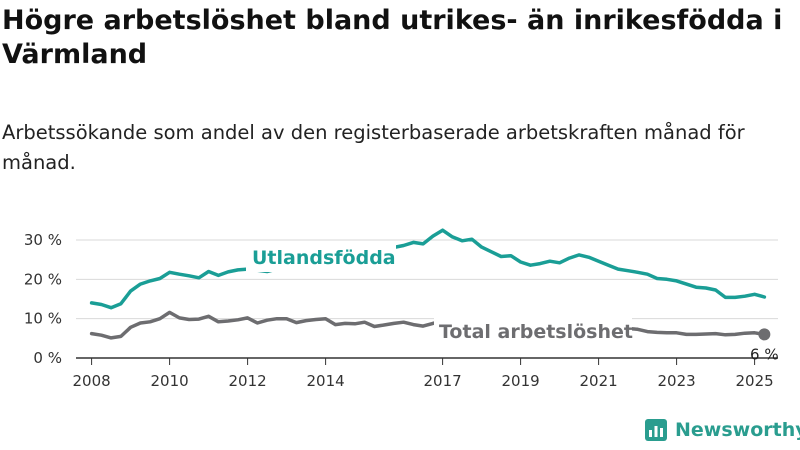 This screenshot has width=800, height=450. Describe the element at coordinates (170, 381) in the screenshot. I see `x-tick-label: 2010` at that location.